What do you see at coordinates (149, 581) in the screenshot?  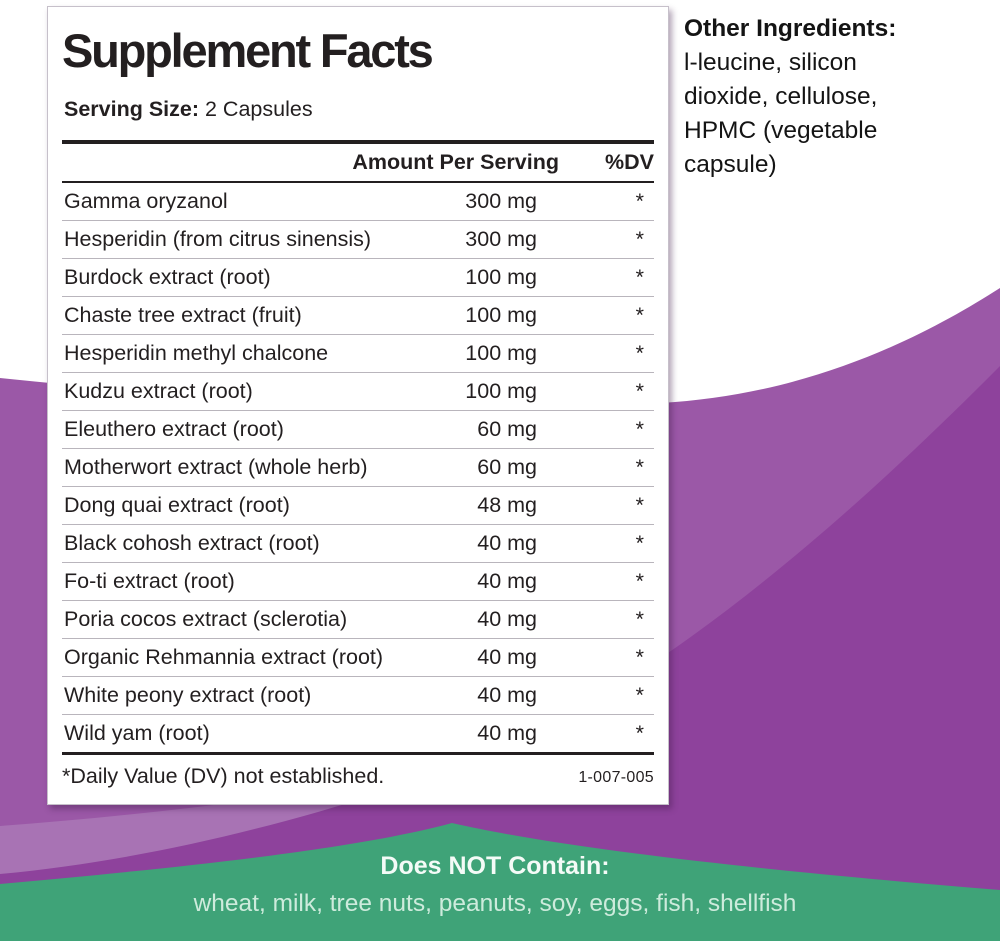 I see `ingredient-name: Fo-ti extract (root)` at bounding box center [149, 581].